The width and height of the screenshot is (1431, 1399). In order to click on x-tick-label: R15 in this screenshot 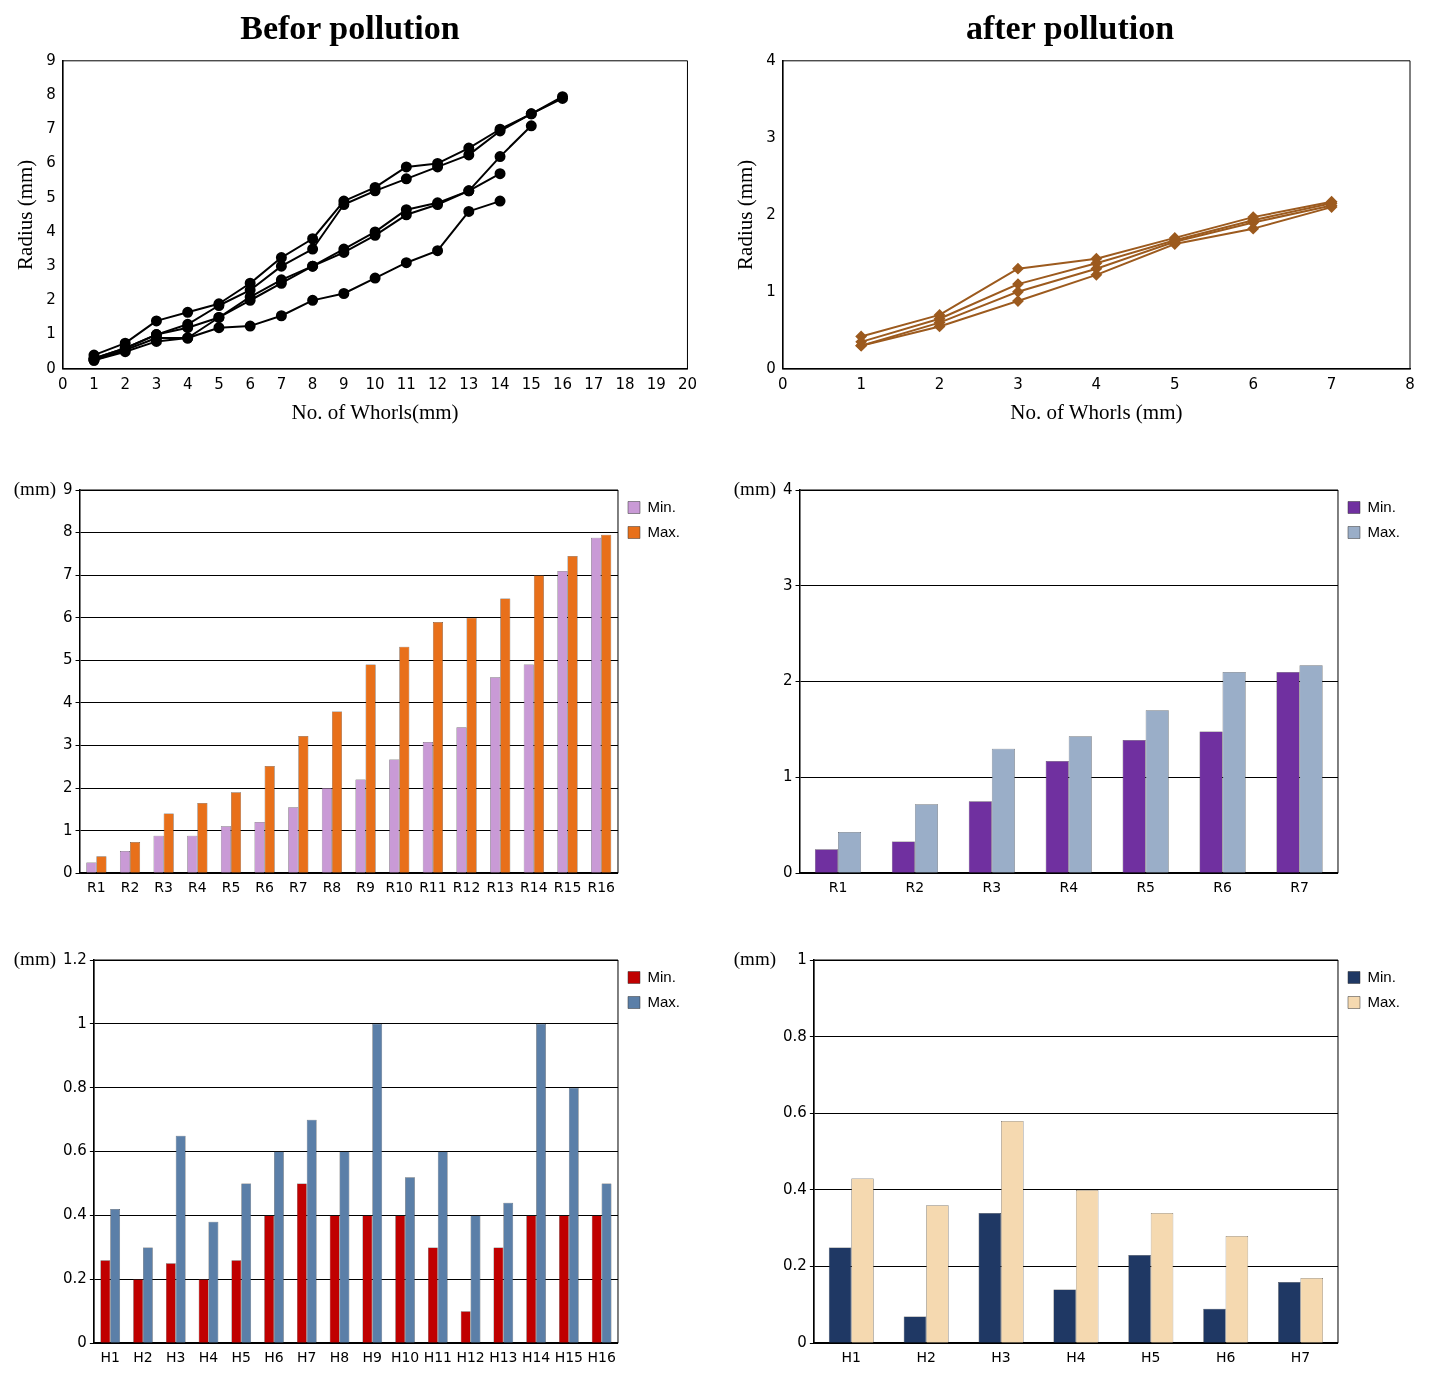, I will do `click(567, 887)`.